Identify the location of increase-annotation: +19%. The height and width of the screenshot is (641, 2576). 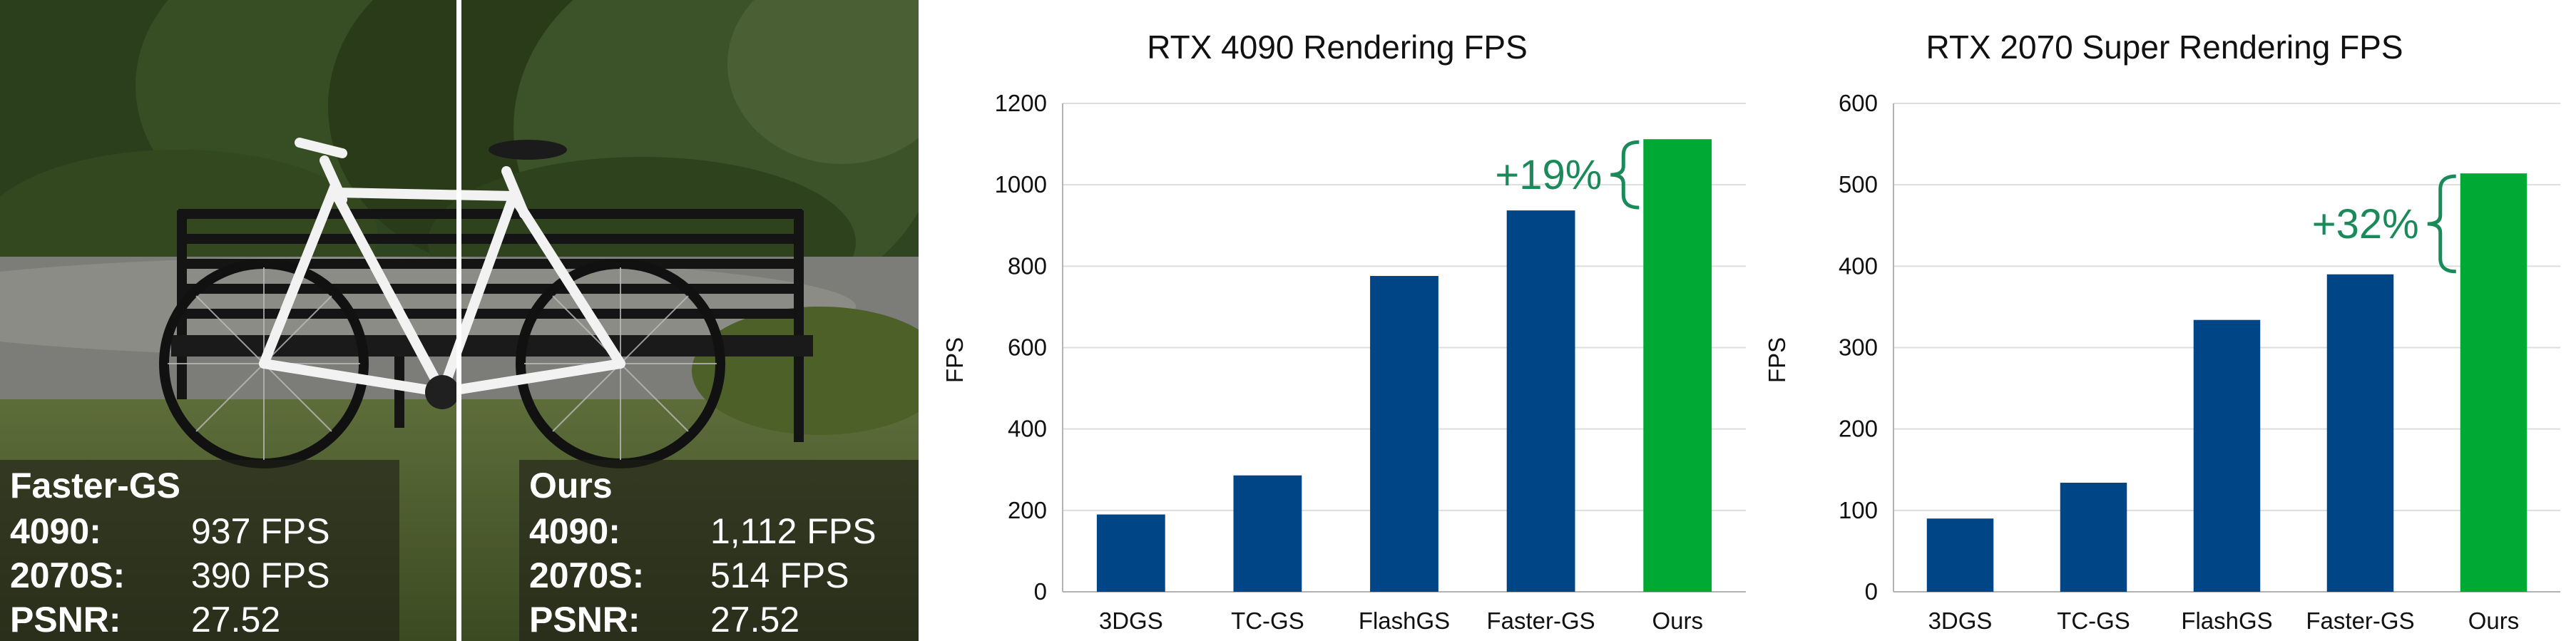
(1548, 175).